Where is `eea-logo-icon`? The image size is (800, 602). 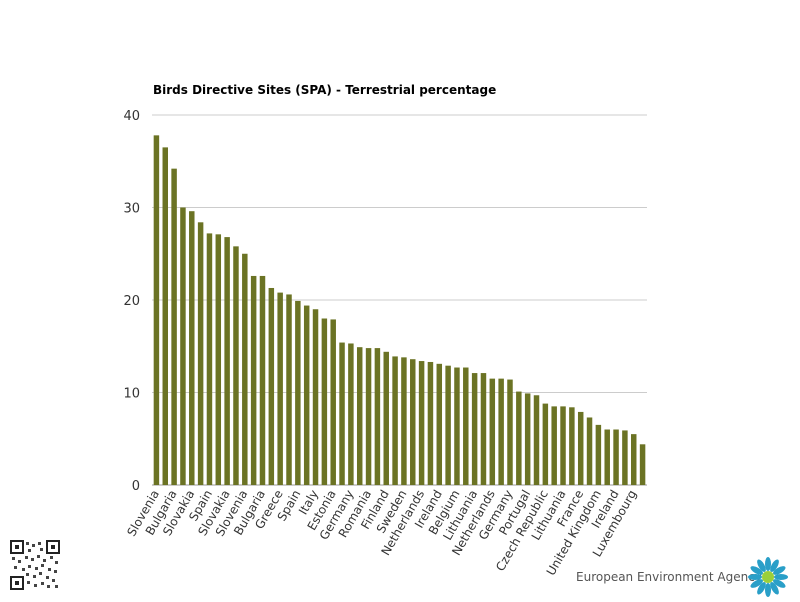
eea-logo-icon is located at coordinates (768, 577).